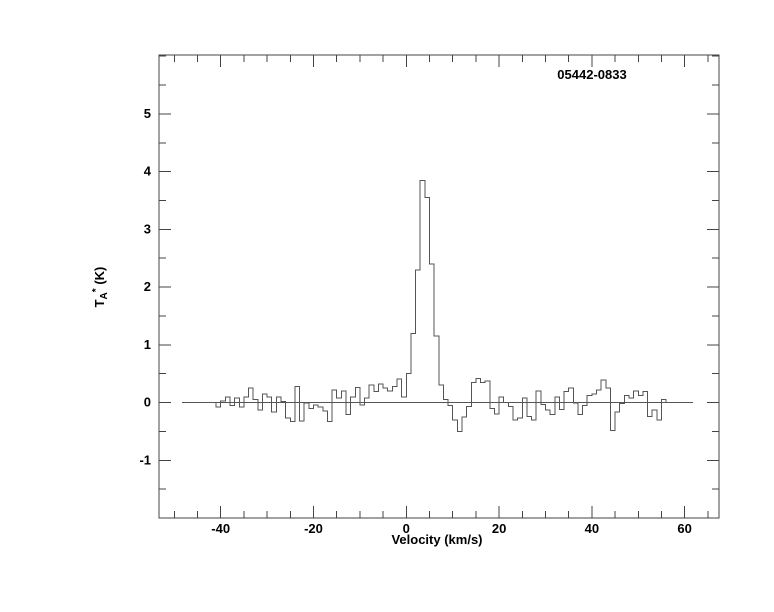  I want to click on x-tick-label: -40, so click(220, 528).